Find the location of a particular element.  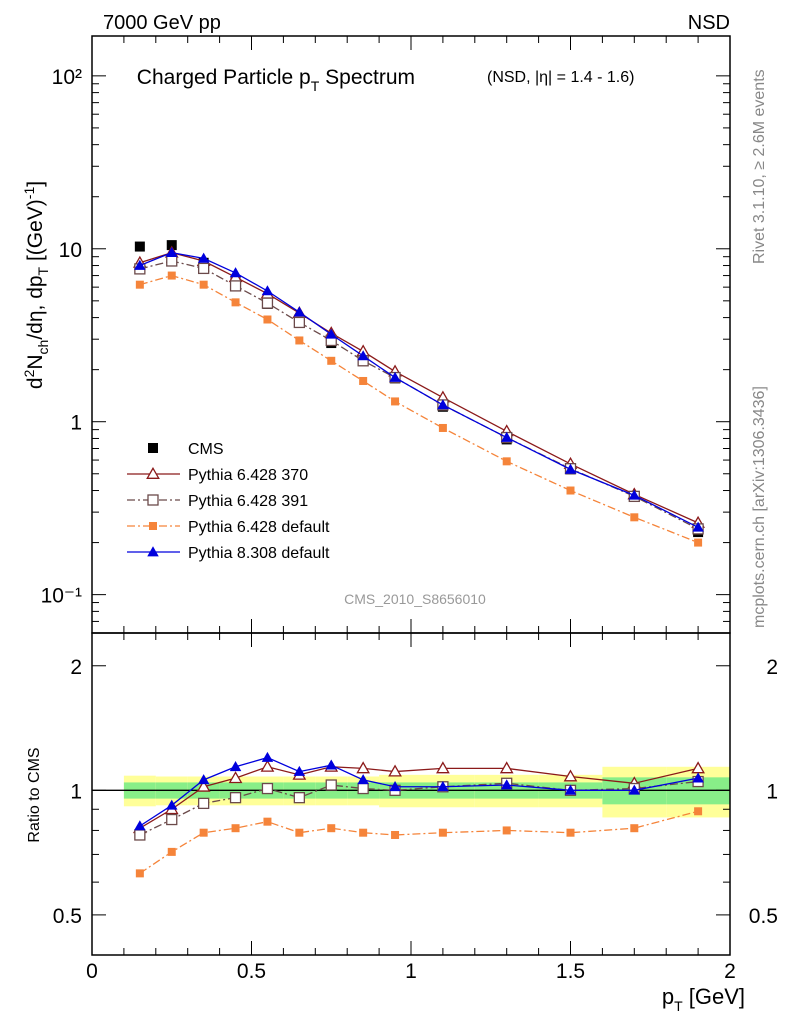

y-tick-label: 10 is located at coordinates (70, 250).